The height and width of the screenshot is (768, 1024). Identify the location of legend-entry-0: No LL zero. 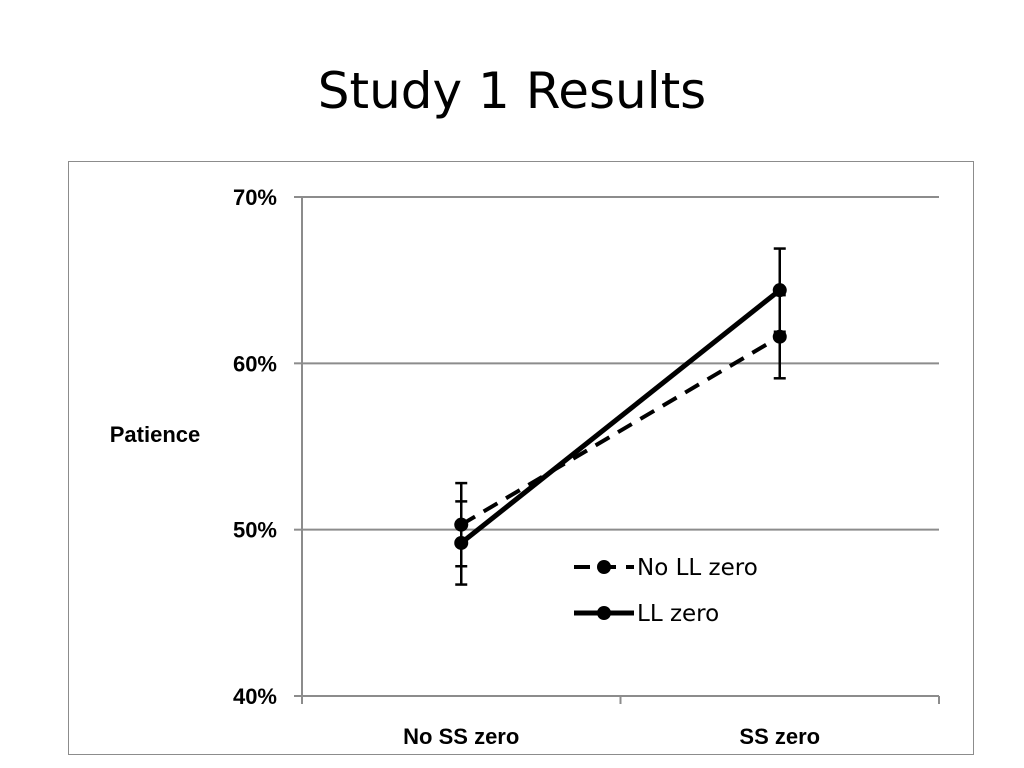
(666, 568).